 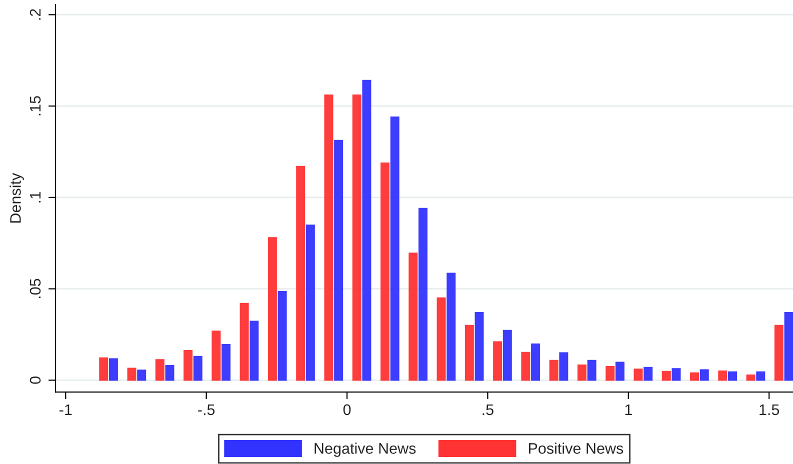 What do you see at coordinates (365, 449) in the screenshot?
I see `legend-label: Negative News` at bounding box center [365, 449].